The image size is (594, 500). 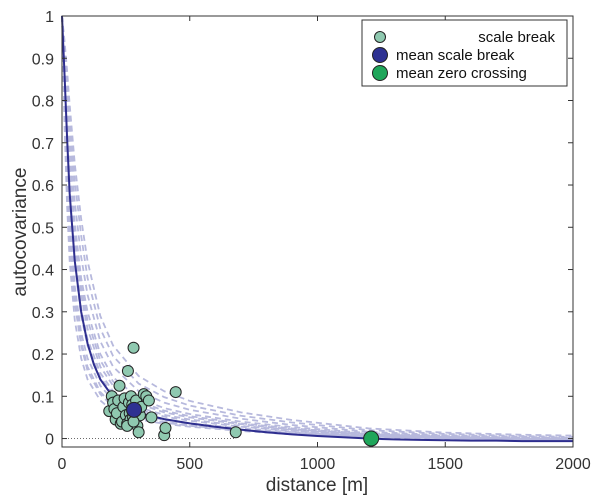 I want to click on legend-marker-scale-break, so click(x=380, y=37).